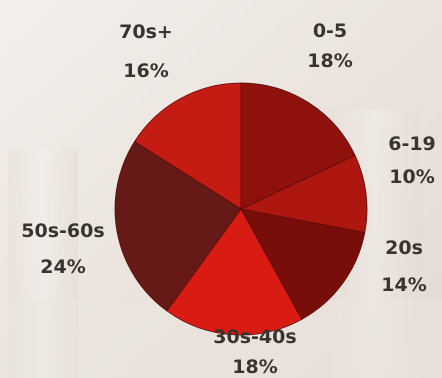 This screenshot has width=442, height=378. What do you see at coordinates (145, 71) in the screenshot?
I see `slice-pct-70s-plus: 16%` at bounding box center [145, 71].